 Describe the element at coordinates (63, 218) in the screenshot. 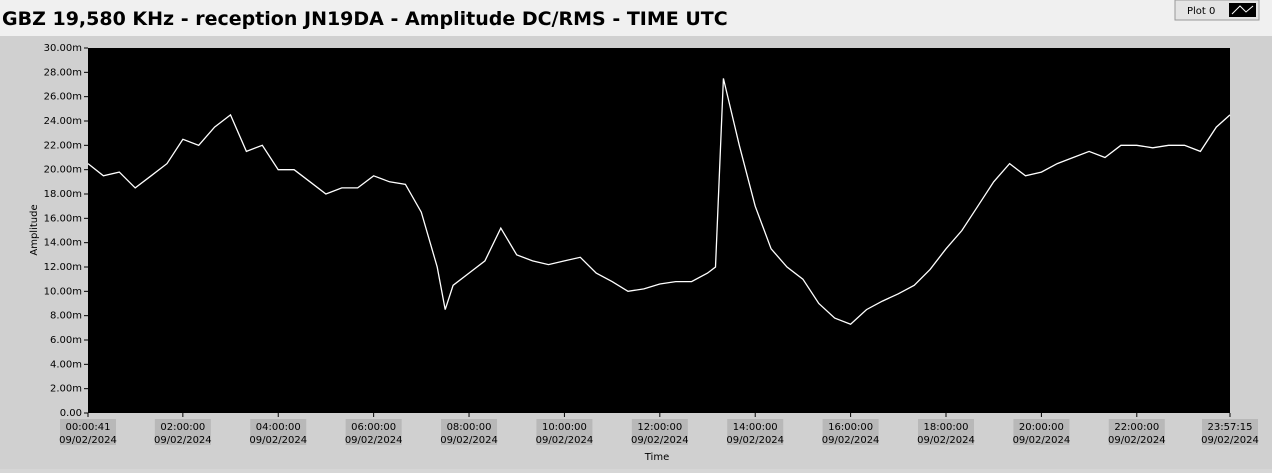

I see `y-tick-label: 16.00m` at that location.